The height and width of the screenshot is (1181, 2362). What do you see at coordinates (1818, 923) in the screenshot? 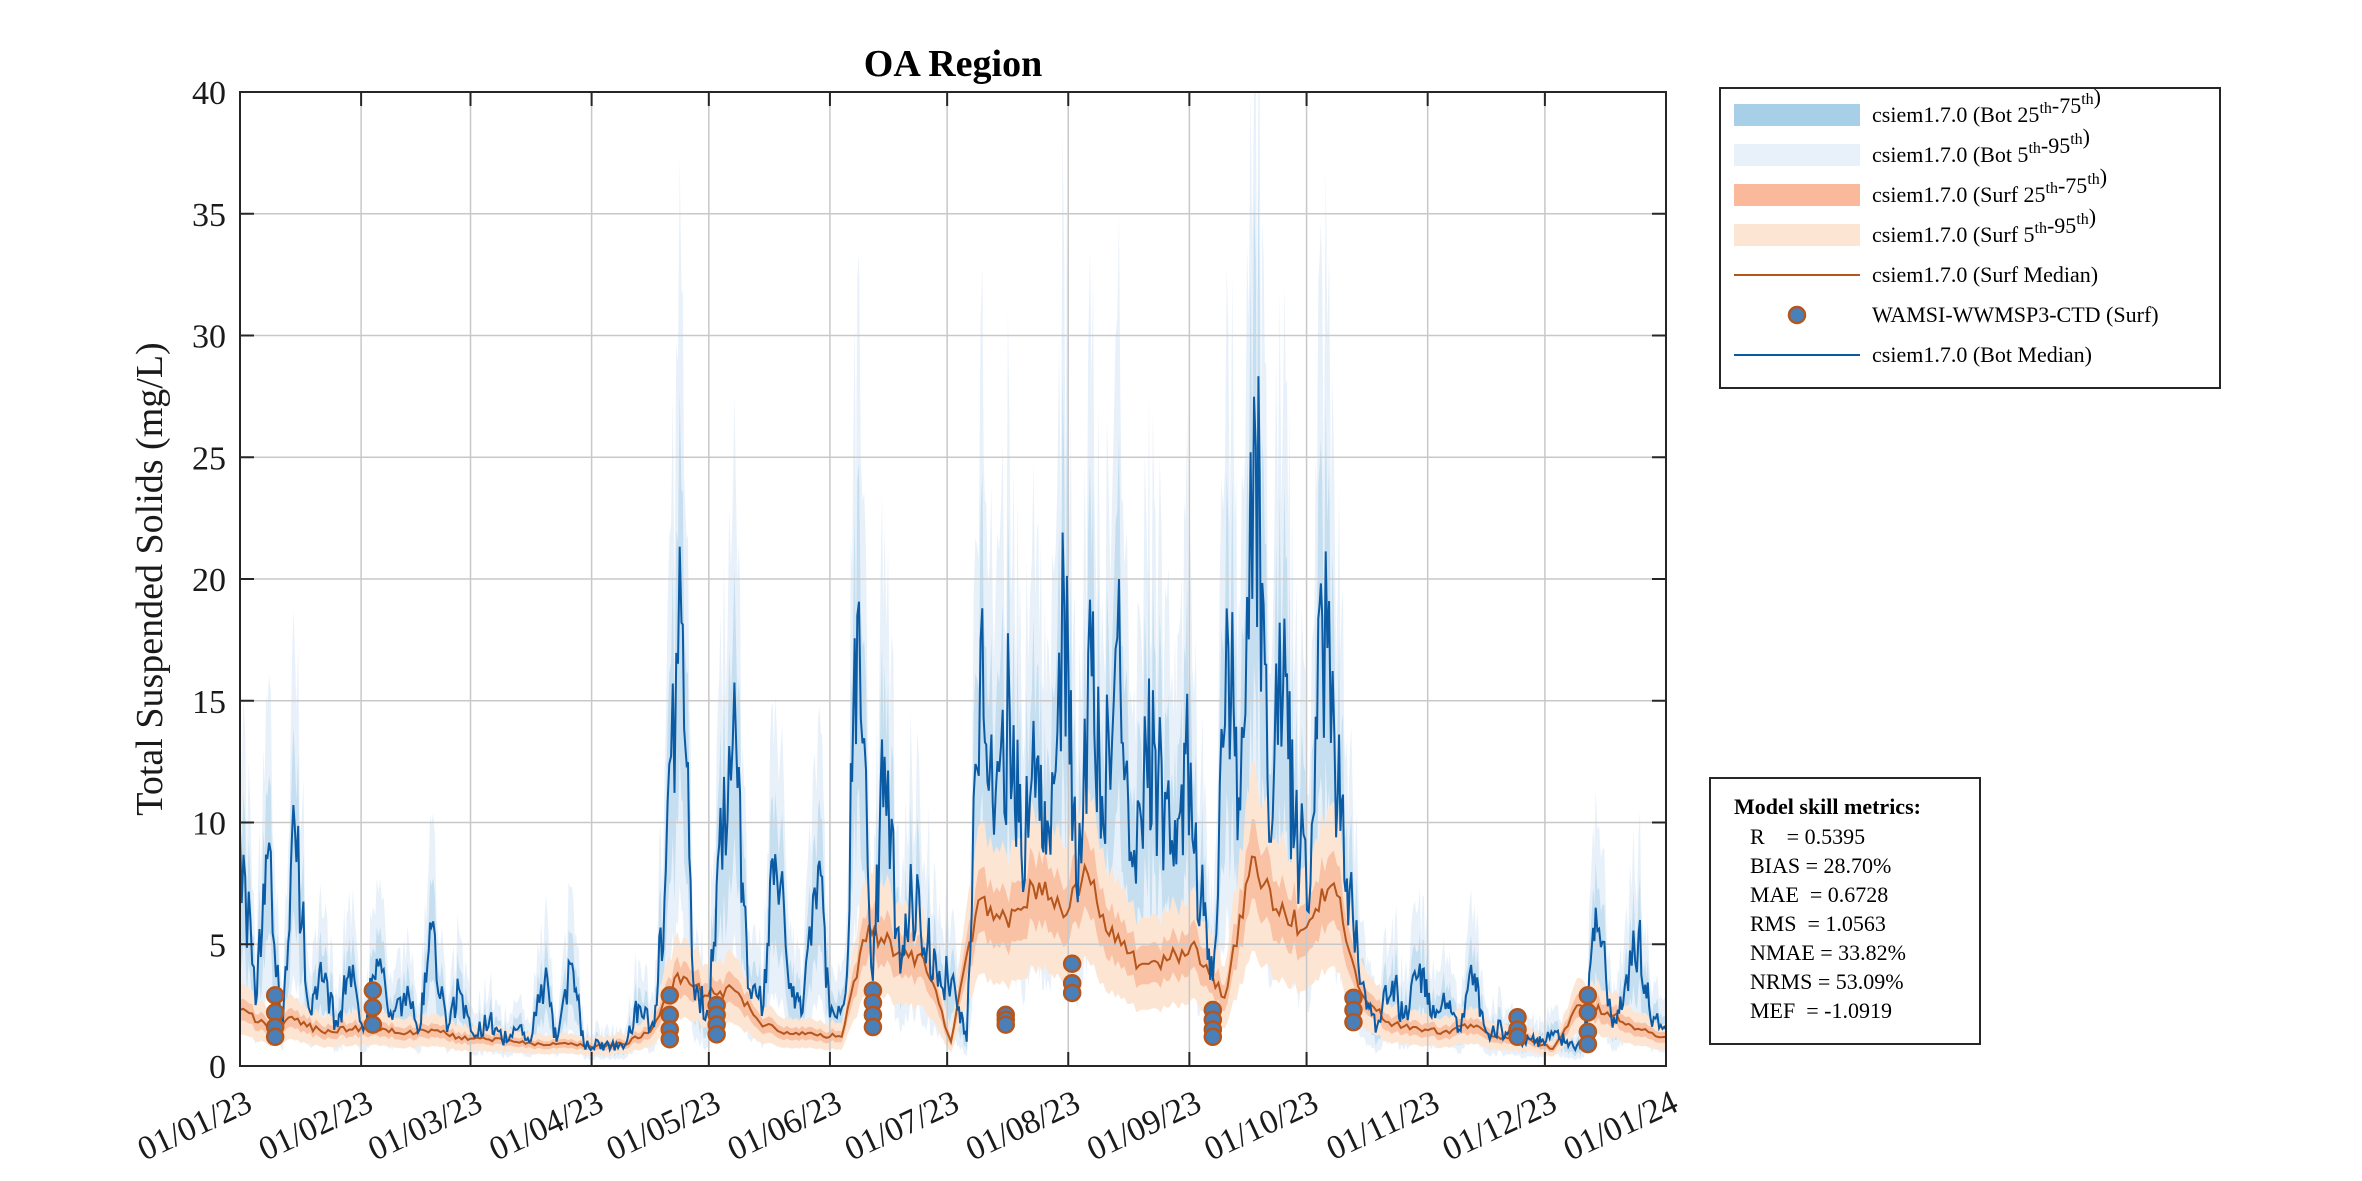
I see `metrics-line: RMS = 1.0563` at bounding box center [1818, 923].